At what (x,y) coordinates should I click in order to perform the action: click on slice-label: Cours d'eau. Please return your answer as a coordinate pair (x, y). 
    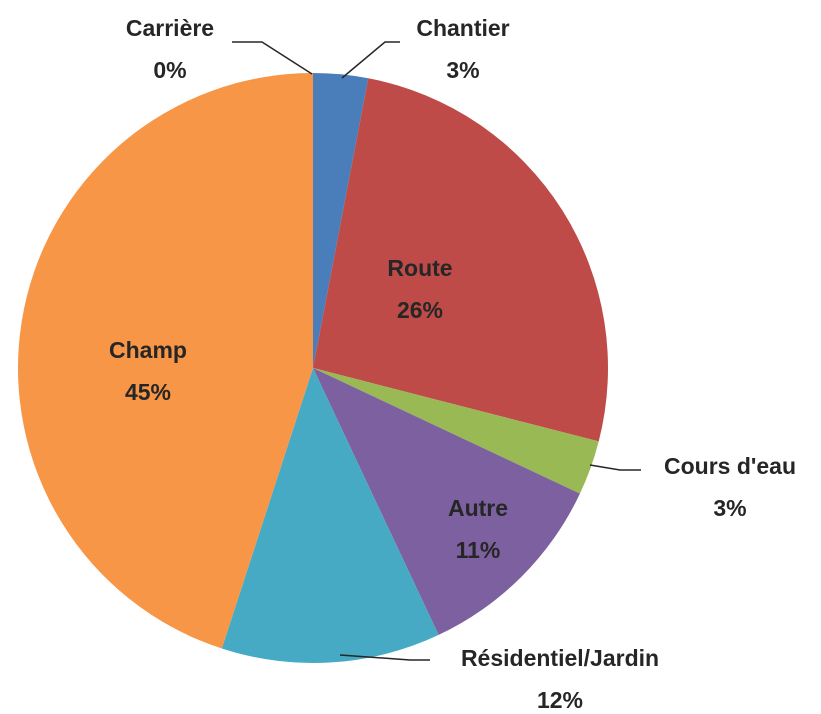
    Looking at the image, I should click on (730, 466).